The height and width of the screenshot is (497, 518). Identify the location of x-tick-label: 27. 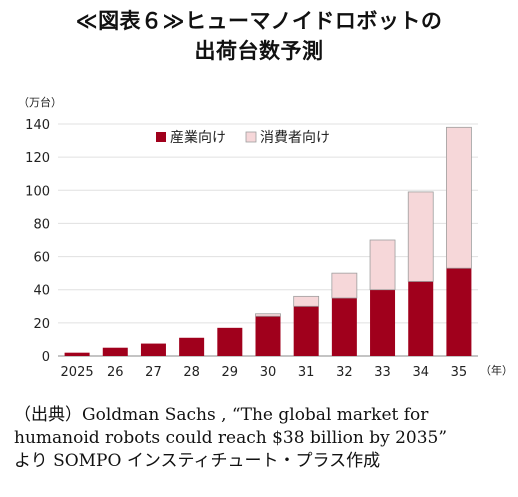
(153, 372).